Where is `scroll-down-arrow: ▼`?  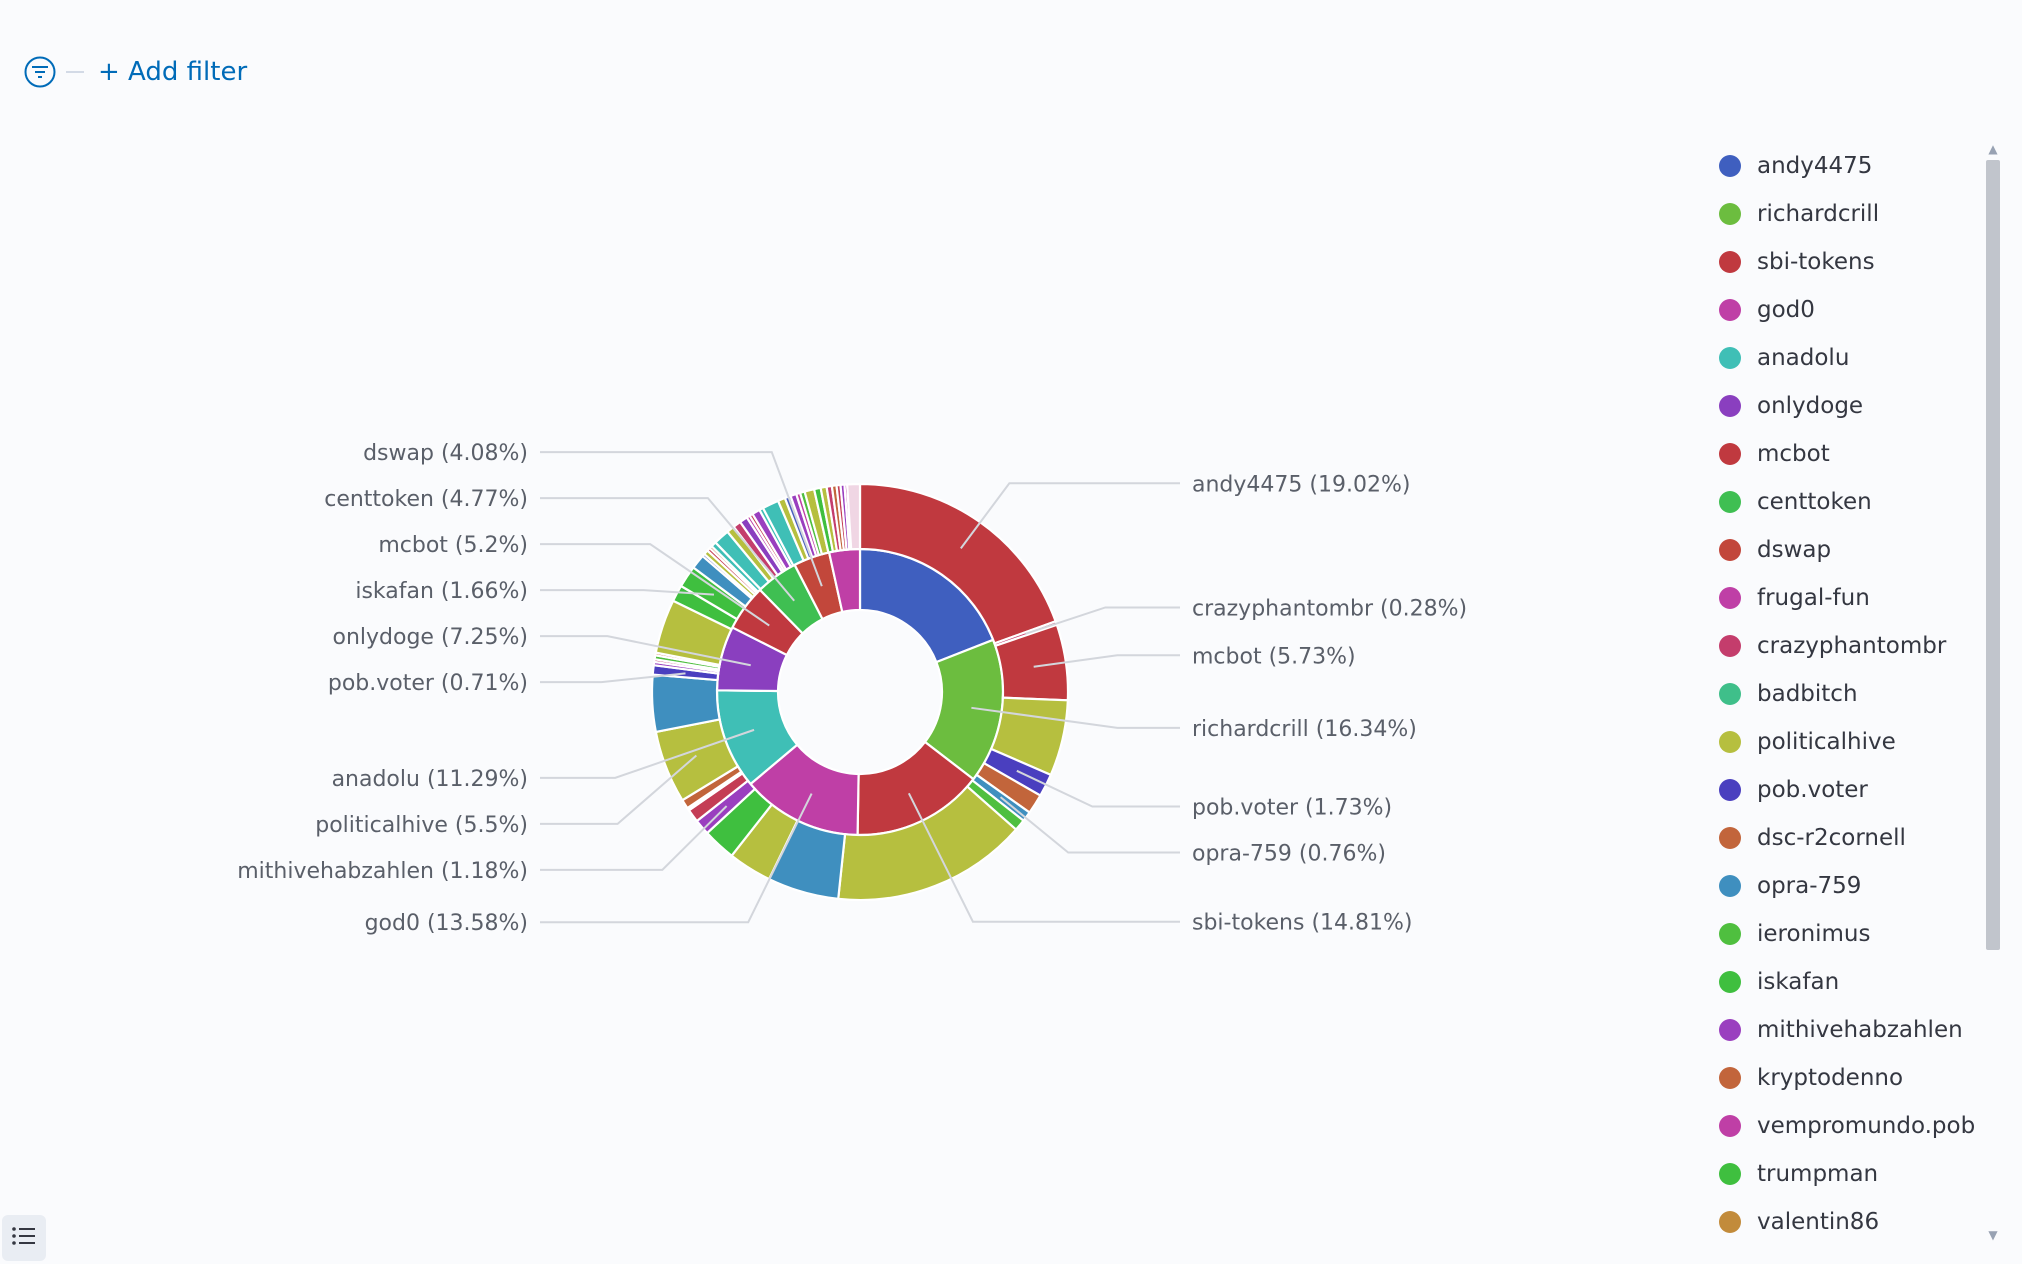 scroll-down-arrow: ▼ is located at coordinates (1993, 1235).